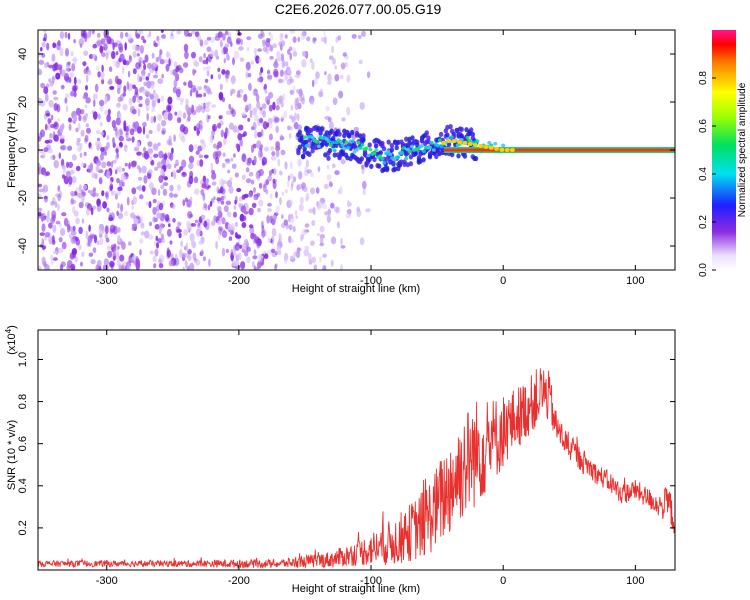 The width and height of the screenshot is (750, 600). Describe the element at coordinates (559, 150) in the screenshot. I see `carrier-line` at that location.